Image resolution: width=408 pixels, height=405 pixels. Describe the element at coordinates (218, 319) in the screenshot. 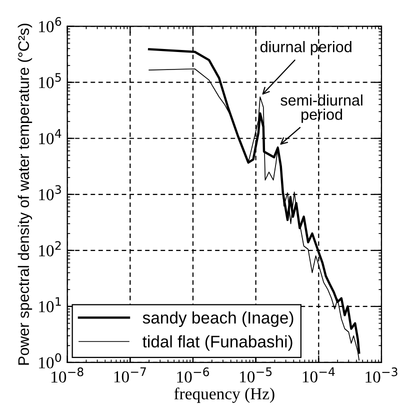

I see `legend-label: sandy beach (Inage)` at that location.